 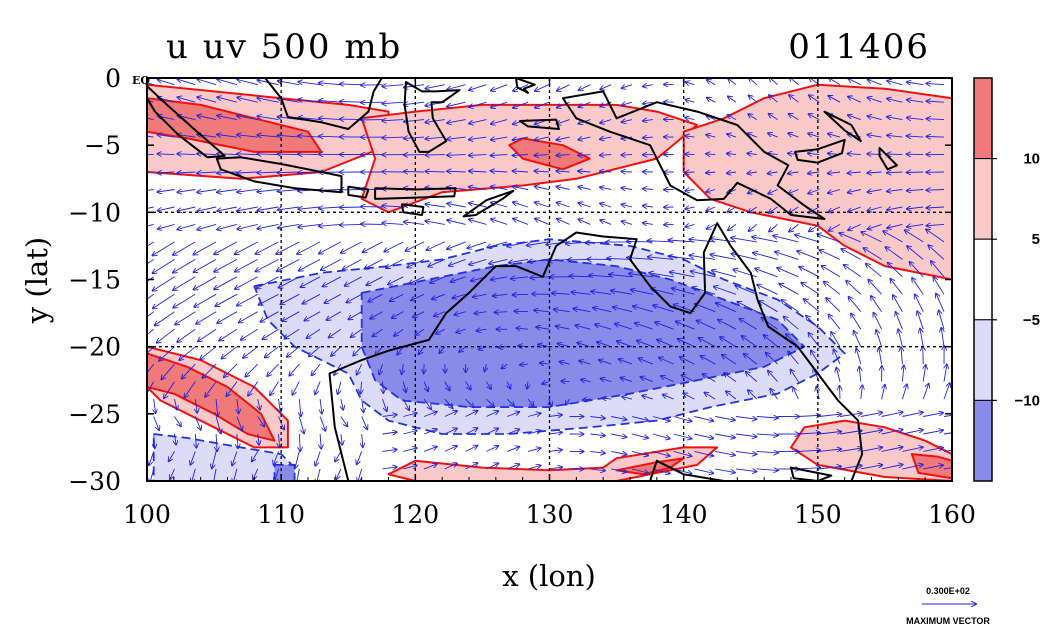 I want to click on x-tick-label-100: 100, so click(x=147, y=514).